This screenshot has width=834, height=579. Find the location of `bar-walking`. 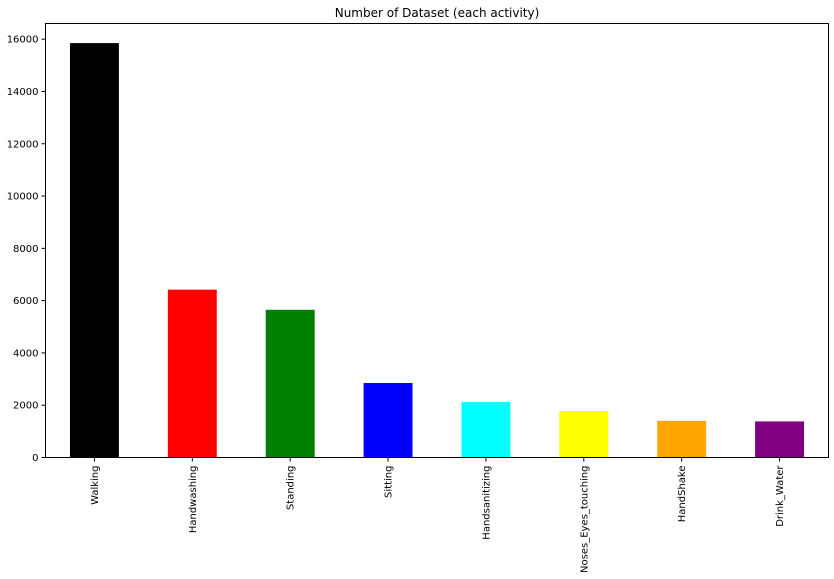

bar-walking is located at coordinates (94, 250).